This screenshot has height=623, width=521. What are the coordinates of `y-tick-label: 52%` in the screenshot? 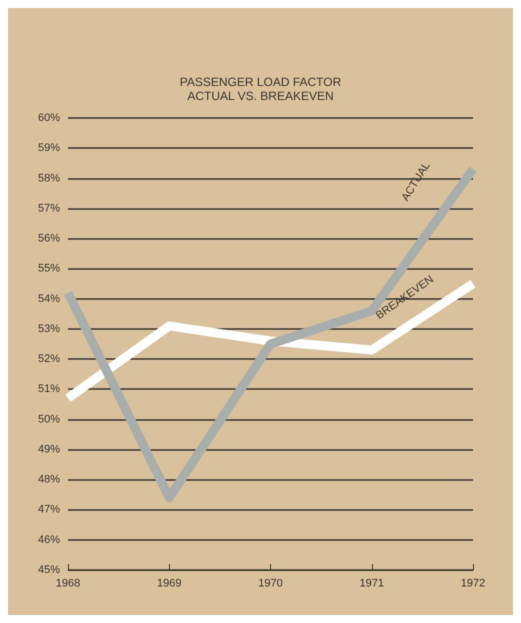 It's located at (49, 359).